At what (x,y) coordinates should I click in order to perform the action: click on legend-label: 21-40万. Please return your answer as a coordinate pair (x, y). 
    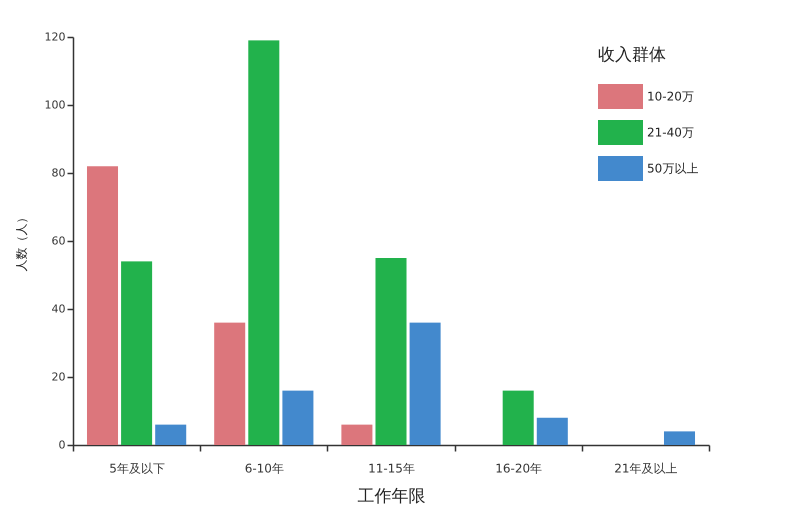
    Looking at the image, I should click on (670, 133).